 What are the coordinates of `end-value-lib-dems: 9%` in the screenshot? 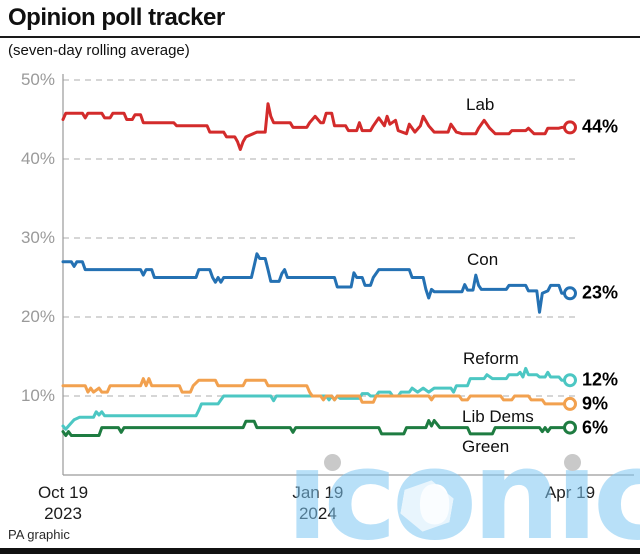 It's located at (595, 403).